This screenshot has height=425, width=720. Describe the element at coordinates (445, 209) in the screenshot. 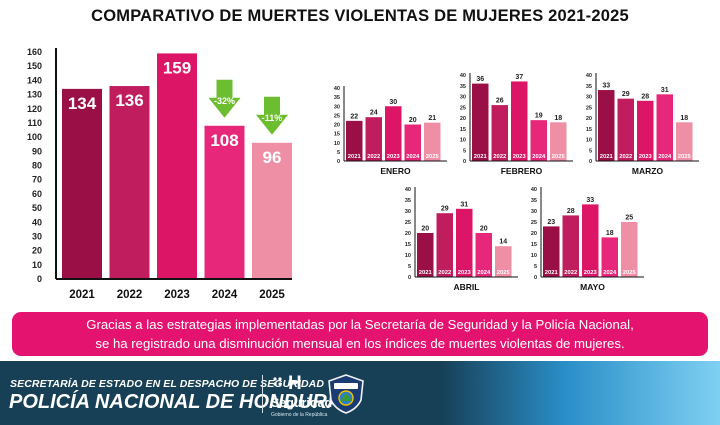

I see `data-label: 29` at that location.